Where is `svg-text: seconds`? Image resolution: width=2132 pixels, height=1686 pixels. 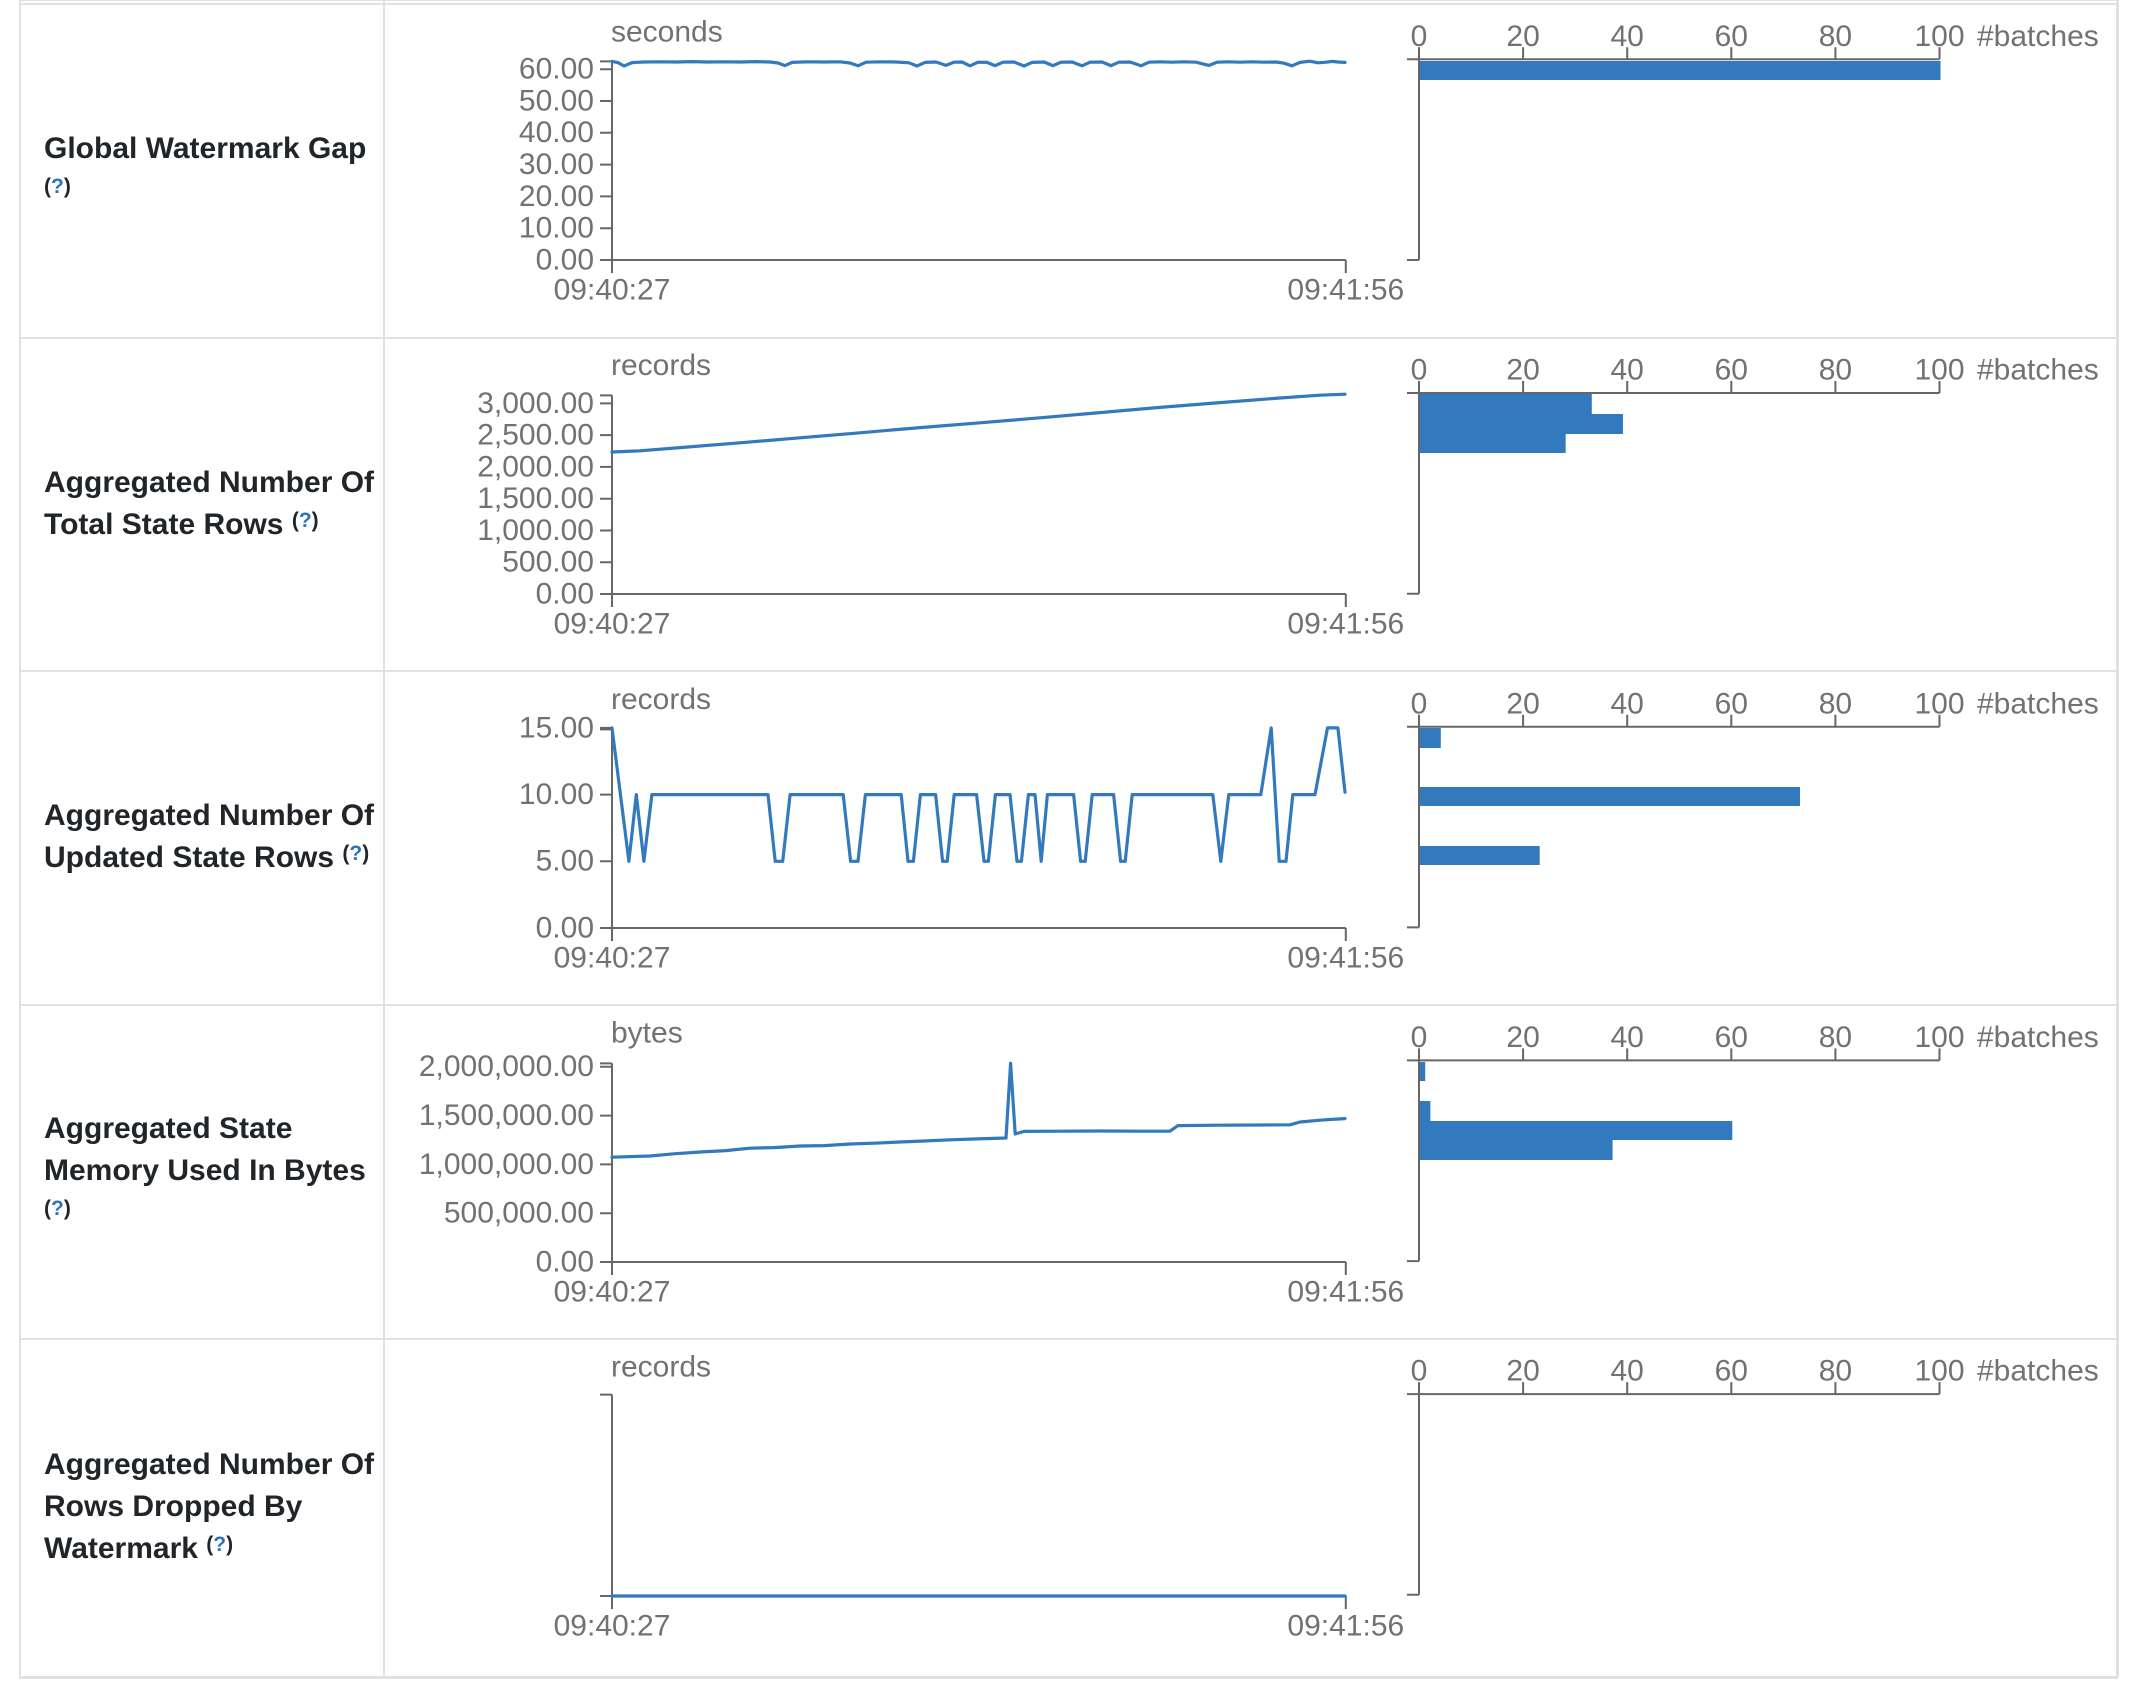 svg-text: seconds is located at coordinates (667, 32).